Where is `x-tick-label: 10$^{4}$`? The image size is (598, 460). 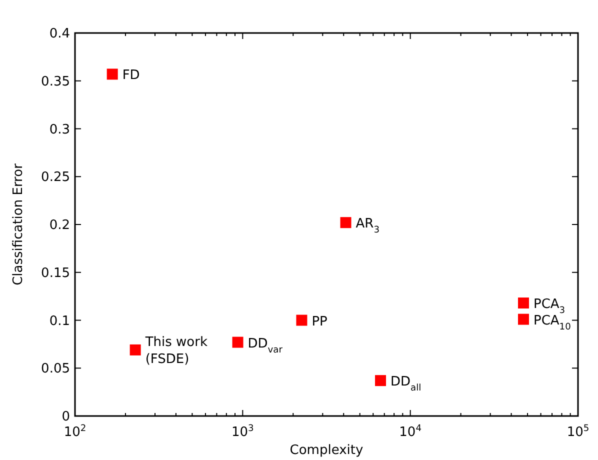
x-tick-label: 10$^{4}$ is located at coordinates (410, 432).